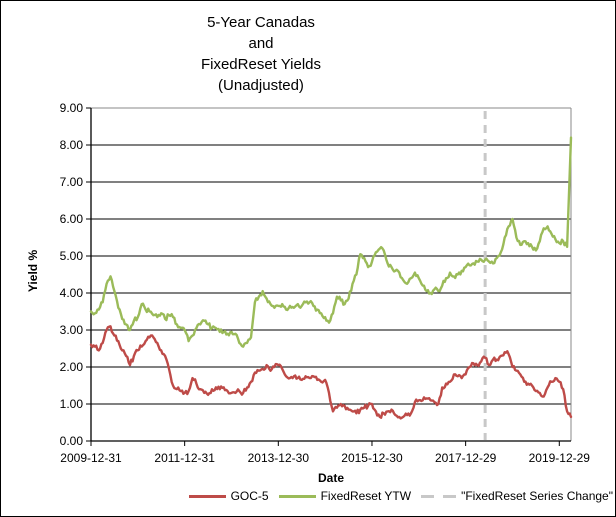  Describe the element at coordinates (91, 458) in the screenshot. I see `x-tick-label: 2009-12-31` at that location.